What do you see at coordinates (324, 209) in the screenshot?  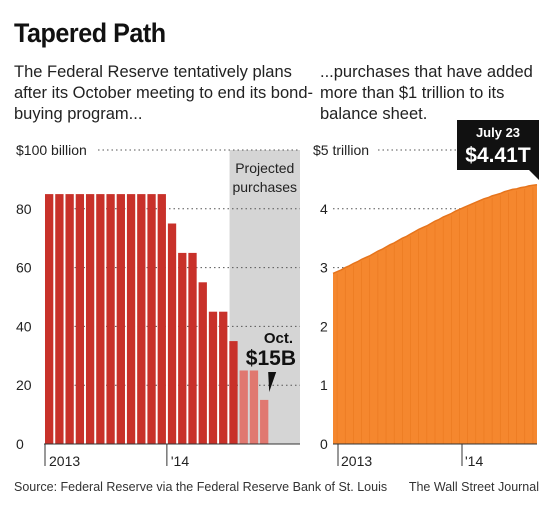 I see `y-tick-label: 4` at bounding box center [324, 209].